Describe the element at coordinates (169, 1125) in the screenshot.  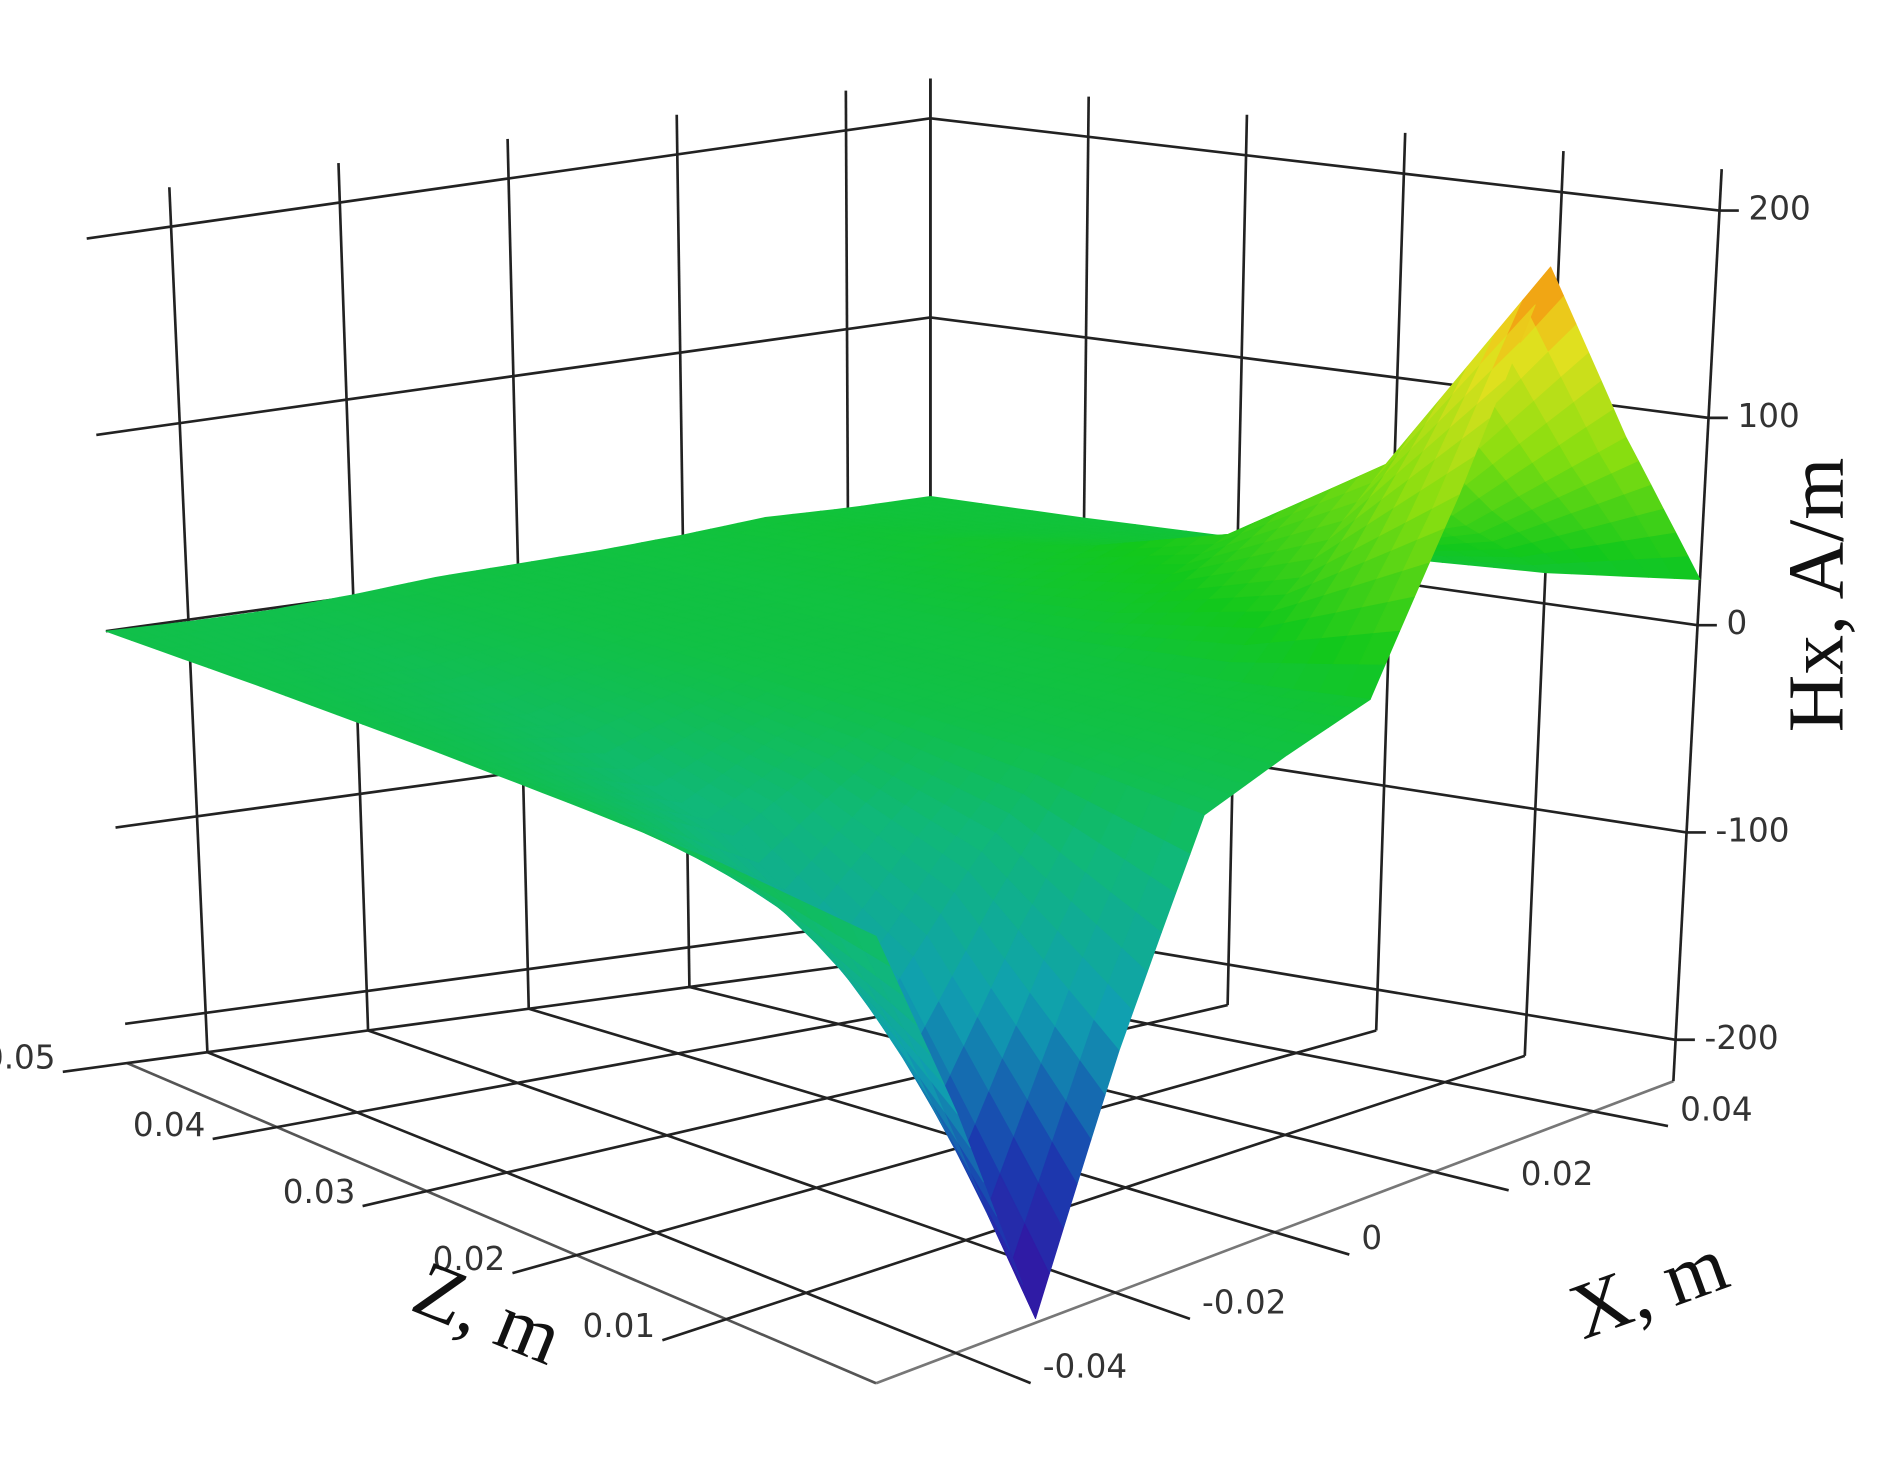
I see `z-tick-label: 0.04` at that location.